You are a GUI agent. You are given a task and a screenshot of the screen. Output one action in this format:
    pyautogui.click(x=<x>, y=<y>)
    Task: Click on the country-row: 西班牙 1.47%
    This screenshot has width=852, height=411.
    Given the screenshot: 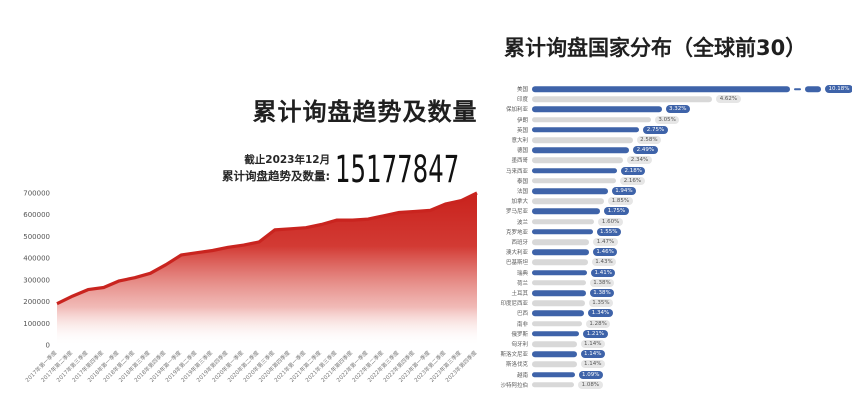 What is the action you would take?
    pyautogui.click(x=674, y=242)
    